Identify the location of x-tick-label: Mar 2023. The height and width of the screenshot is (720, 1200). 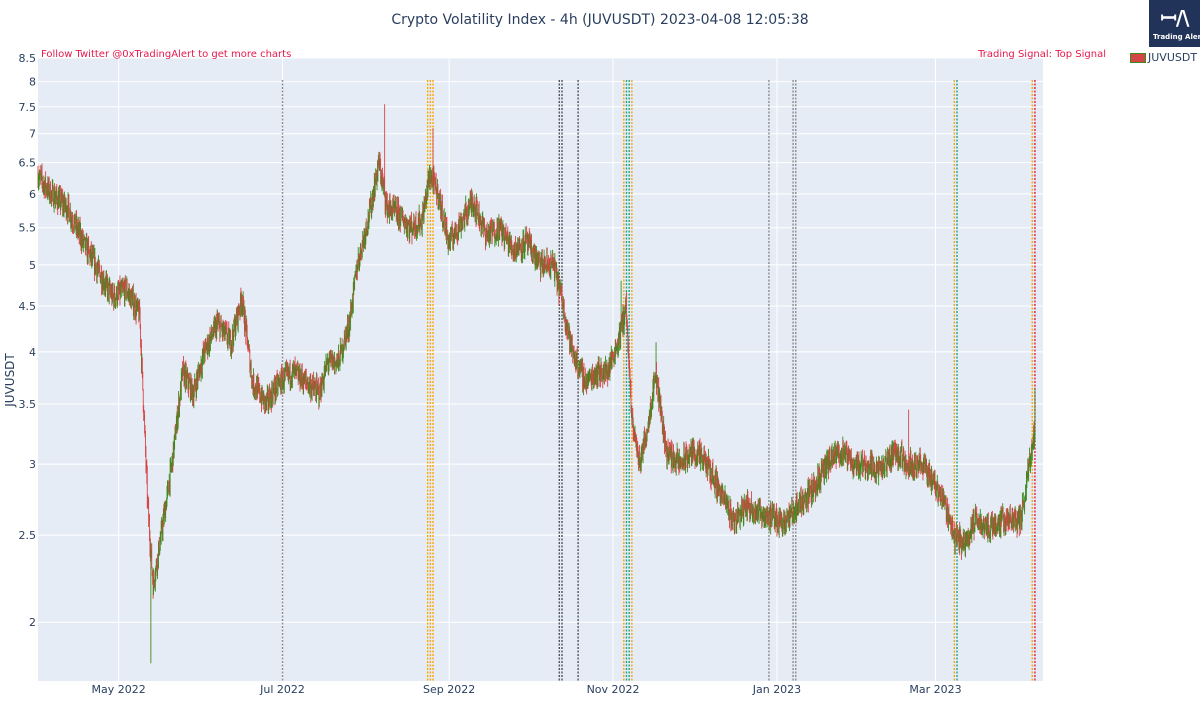
(935, 689).